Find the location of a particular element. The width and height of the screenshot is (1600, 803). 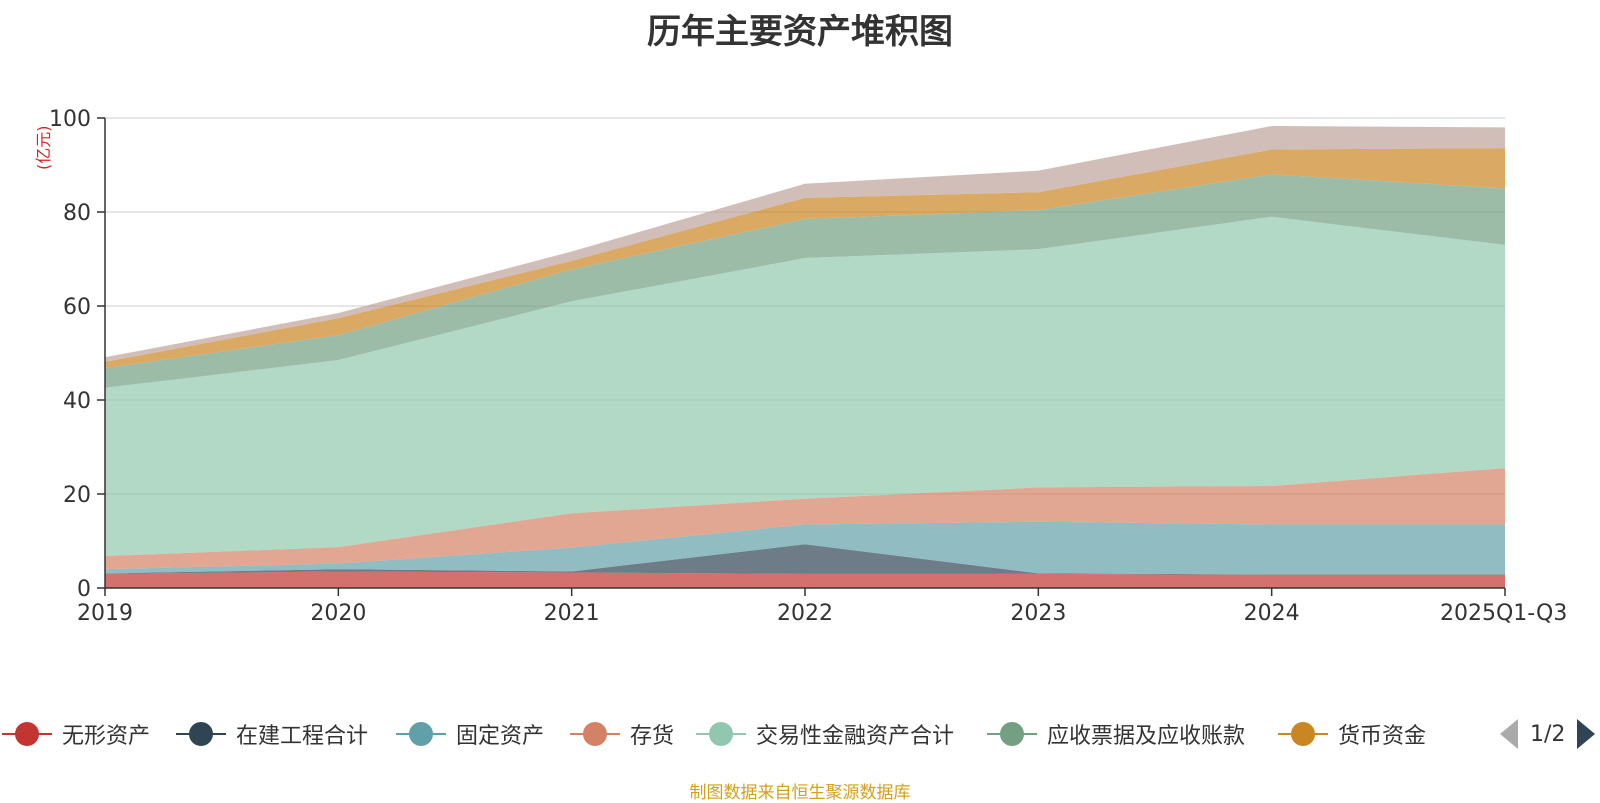

legend-label: 交易性金融资产合计 is located at coordinates (855, 736).